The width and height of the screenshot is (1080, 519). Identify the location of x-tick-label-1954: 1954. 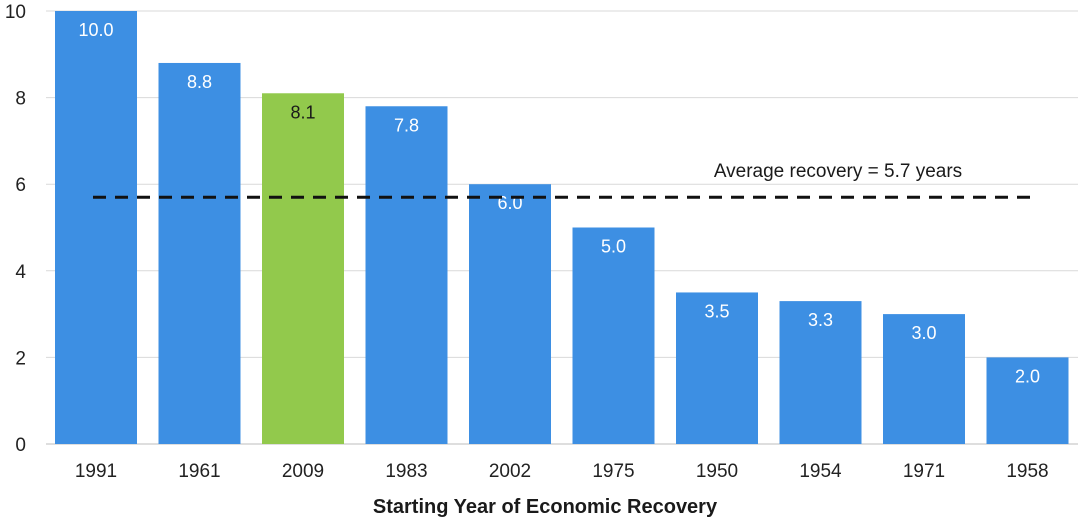
(820, 471).